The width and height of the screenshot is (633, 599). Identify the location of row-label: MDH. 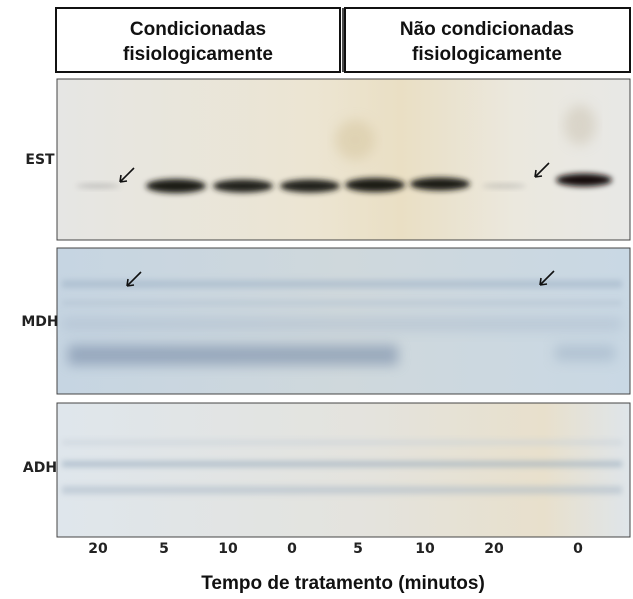
(39, 322).